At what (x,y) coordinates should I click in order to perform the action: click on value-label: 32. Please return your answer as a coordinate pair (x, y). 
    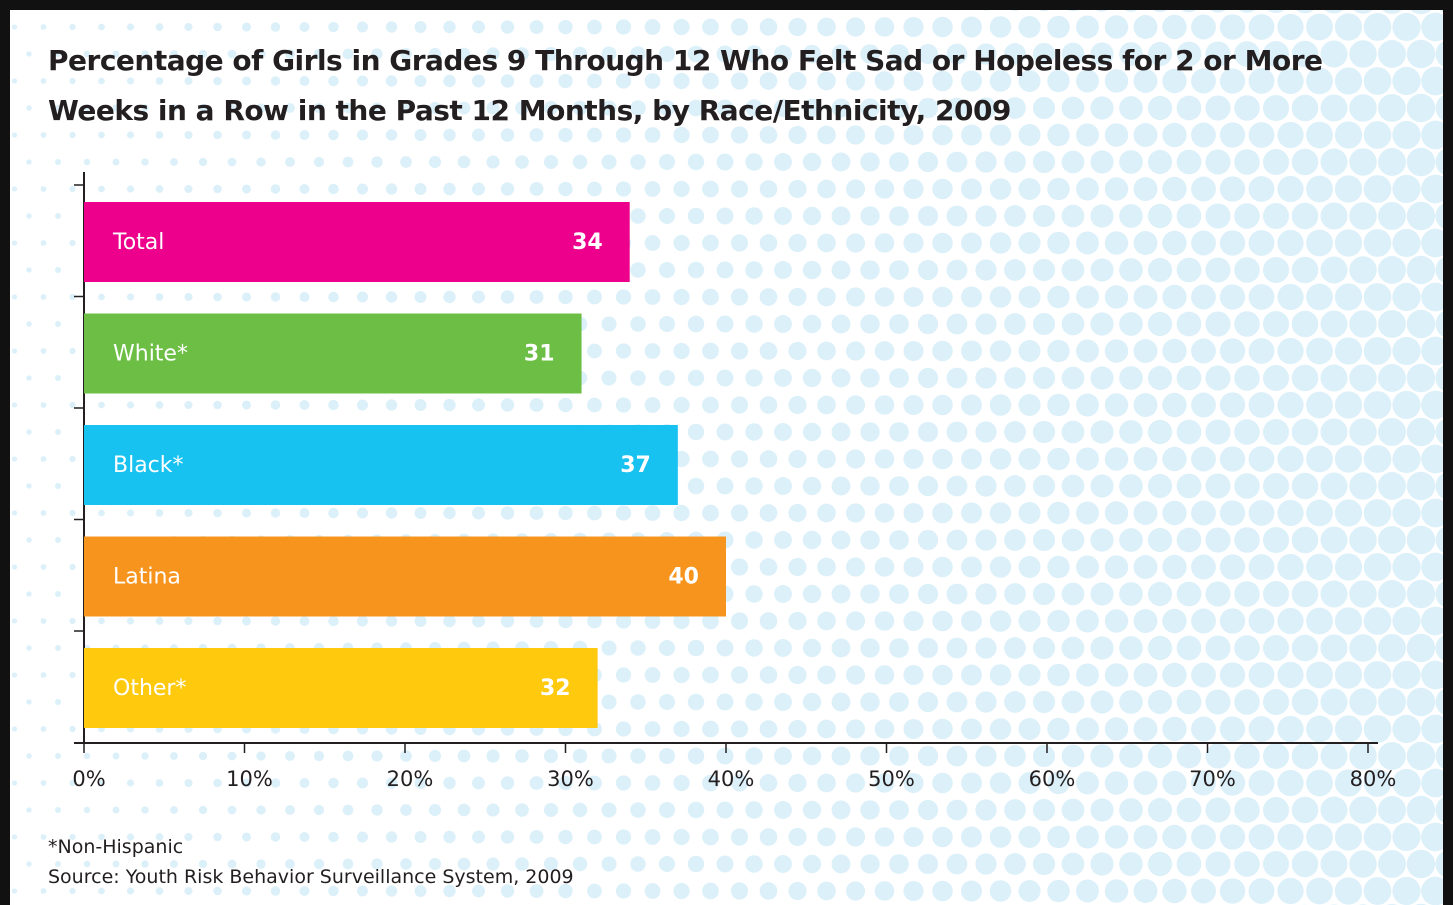
    Looking at the image, I should click on (555, 688).